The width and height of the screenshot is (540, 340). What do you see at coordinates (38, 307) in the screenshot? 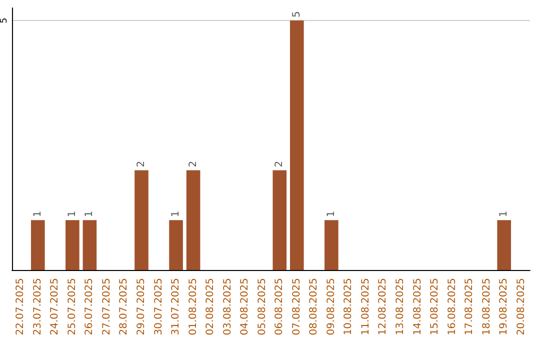
I see `x-tick-label: 23.07.2025` at bounding box center [38, 307].